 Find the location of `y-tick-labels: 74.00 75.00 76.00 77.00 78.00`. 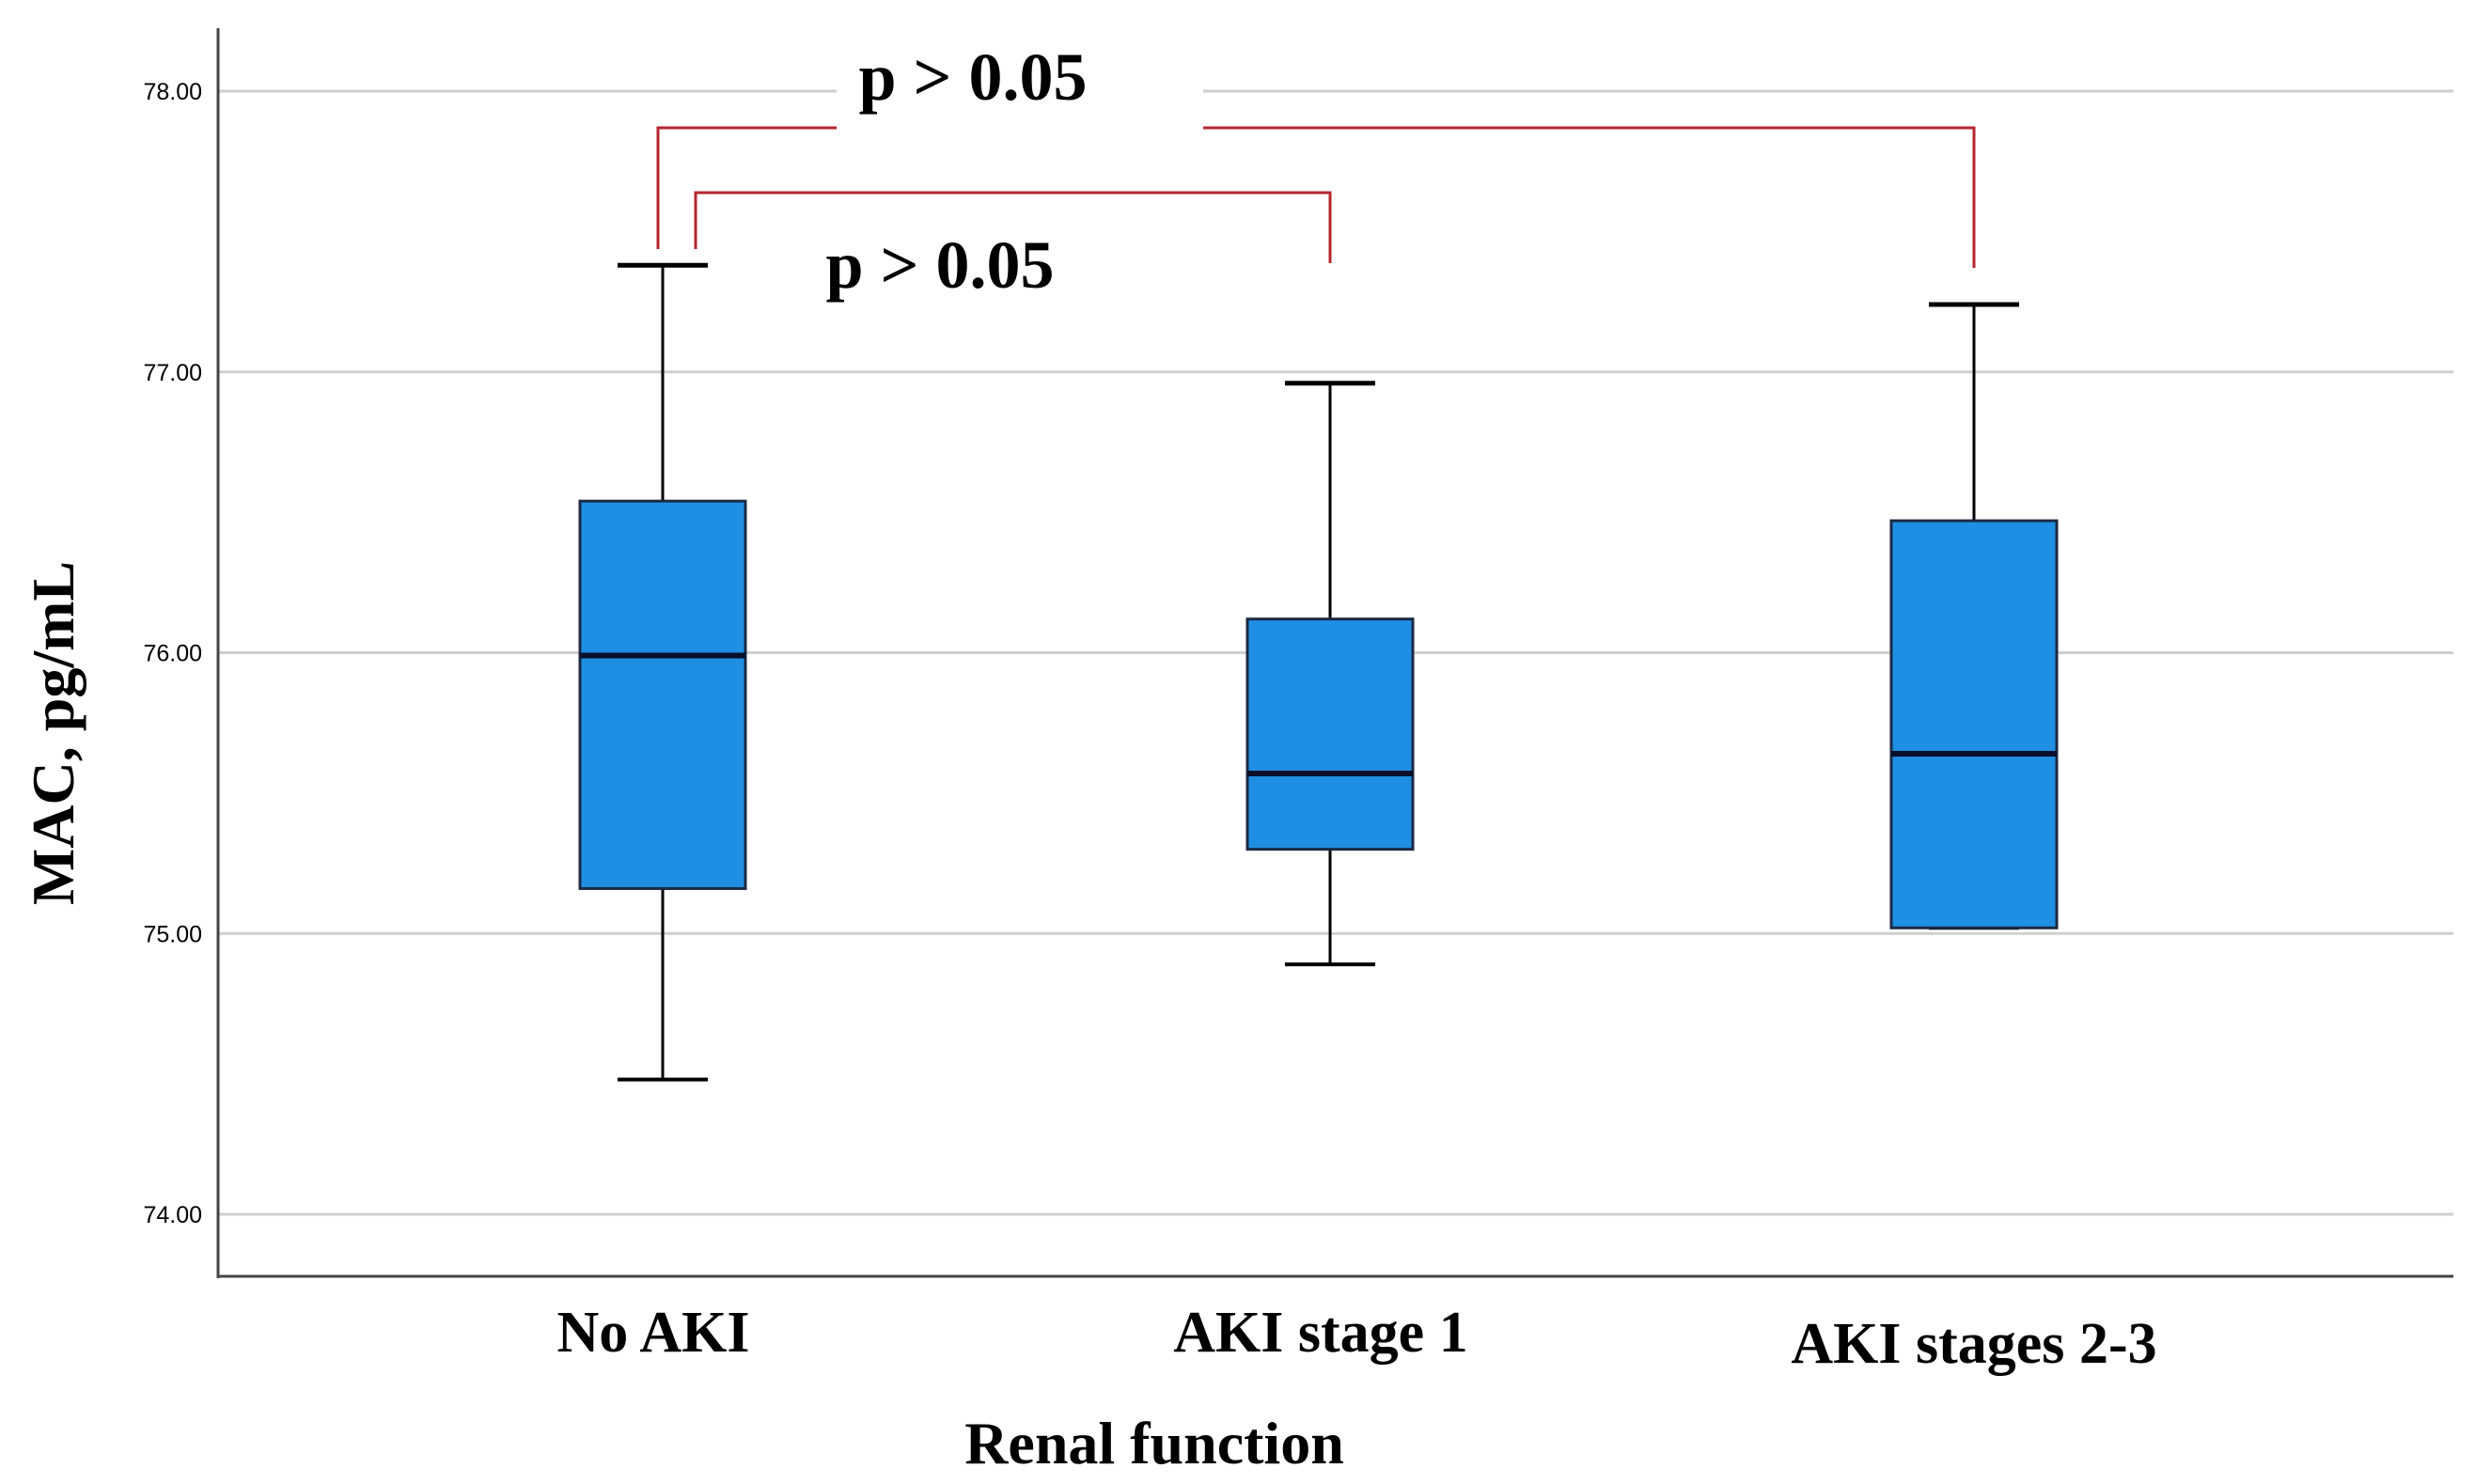

y-tick-labels: 74.00 75.00 76.00 77.00 78.00 is located at coordinates (172, 653).